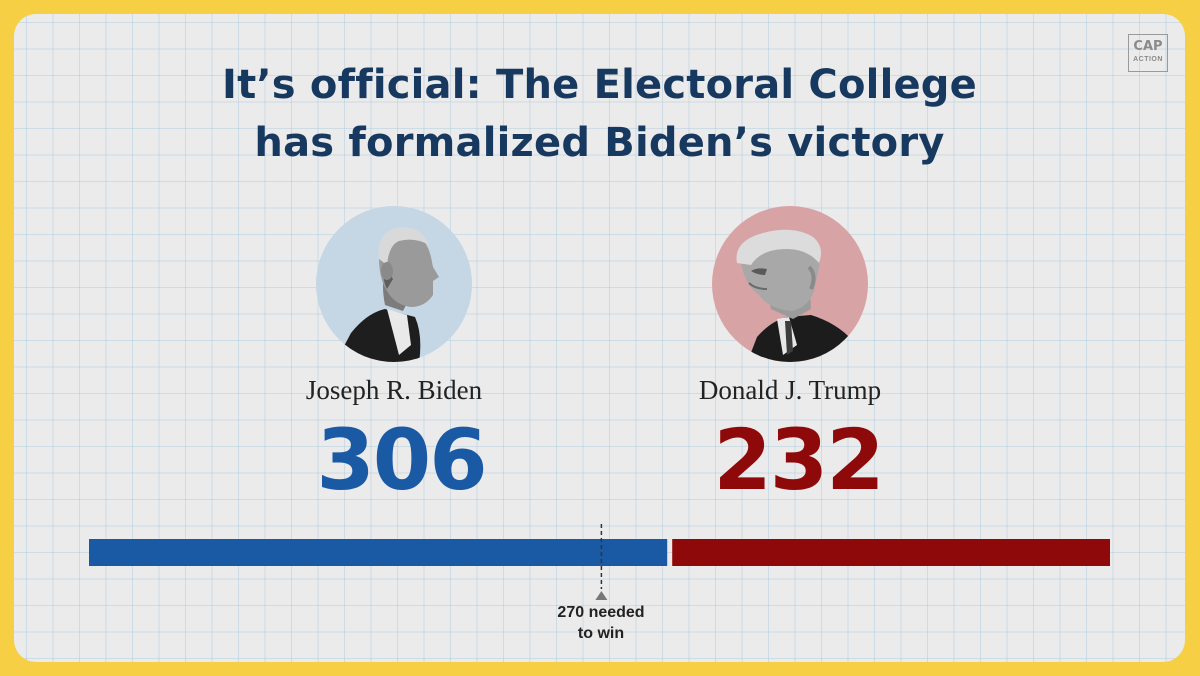 Image resolution: width=1200 pixels, height=676 pixels. What do you see at coordinates (601, 623) in the screenshot?
I see `threshold-label: 270 needed to win` at bounding box center [601, 623].